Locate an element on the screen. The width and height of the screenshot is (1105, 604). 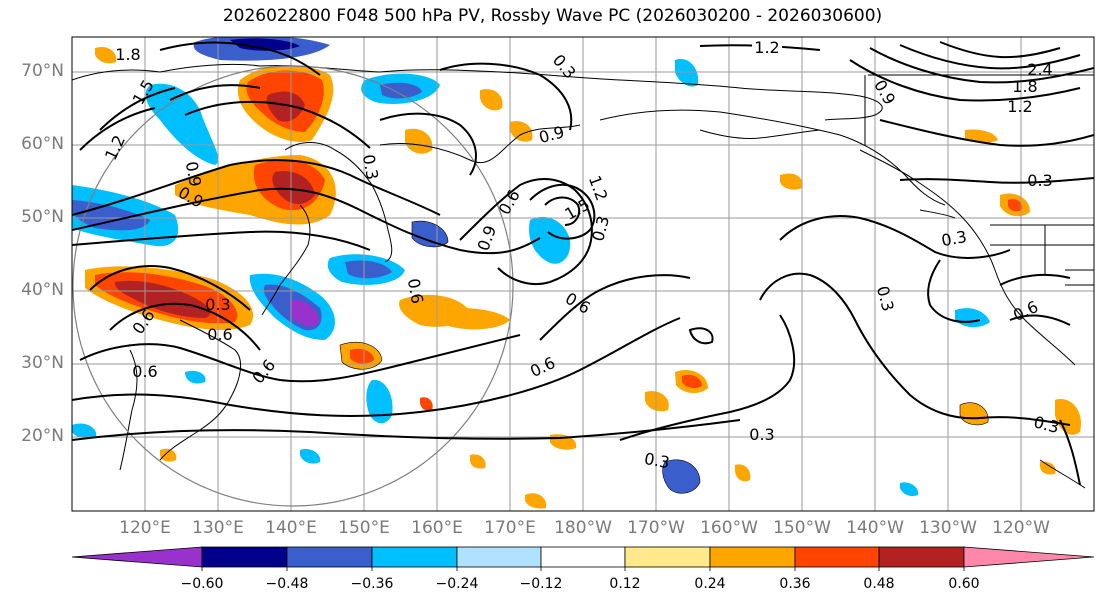
lon-label: 180°W is located at coordinates (583, 528).